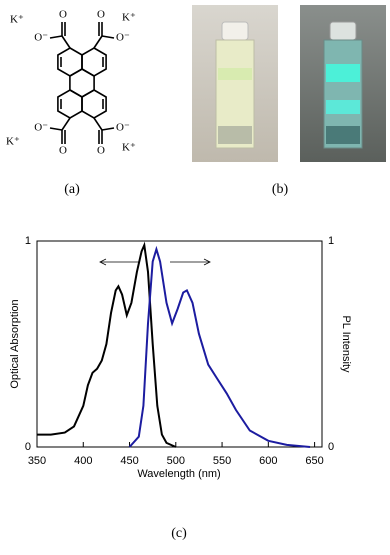 This screenshot has width=390, height=555. What do you see at coordinates (37, 461) in the screenshot?
I see `x-tick-label: 350` at bounding box center [37, 461].